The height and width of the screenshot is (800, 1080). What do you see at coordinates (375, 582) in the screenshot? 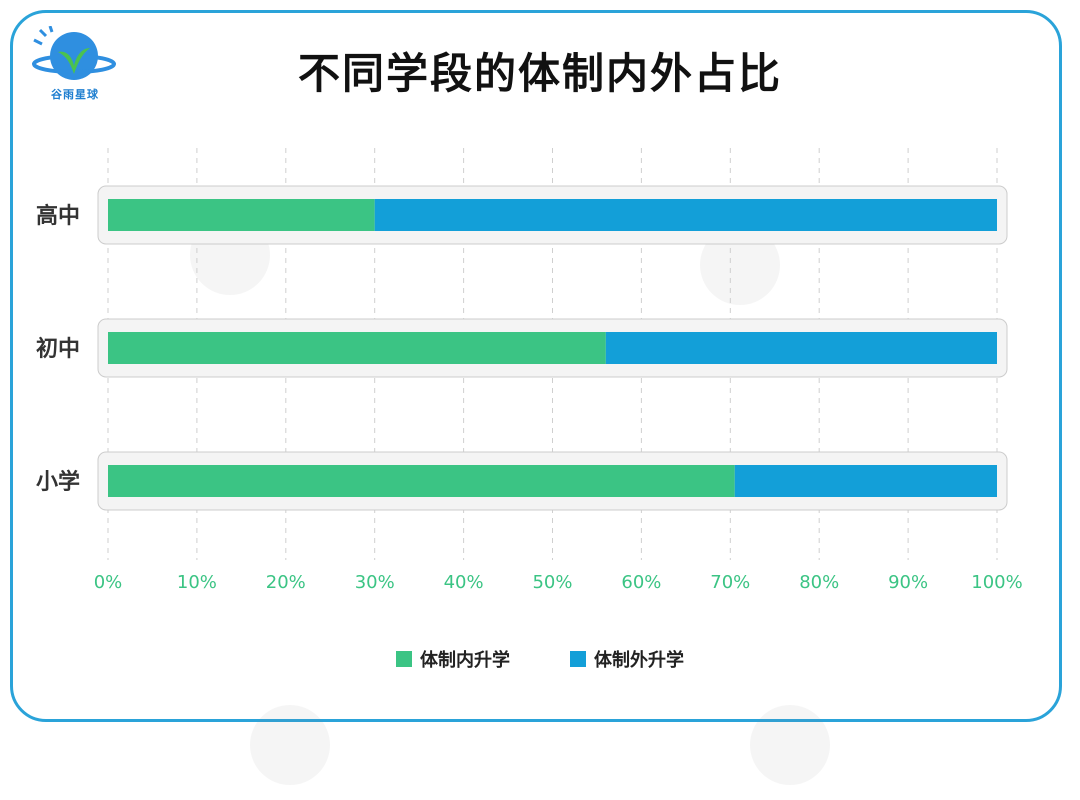
I see `x-tick-label: 30%` at bounding box center [375, 582].